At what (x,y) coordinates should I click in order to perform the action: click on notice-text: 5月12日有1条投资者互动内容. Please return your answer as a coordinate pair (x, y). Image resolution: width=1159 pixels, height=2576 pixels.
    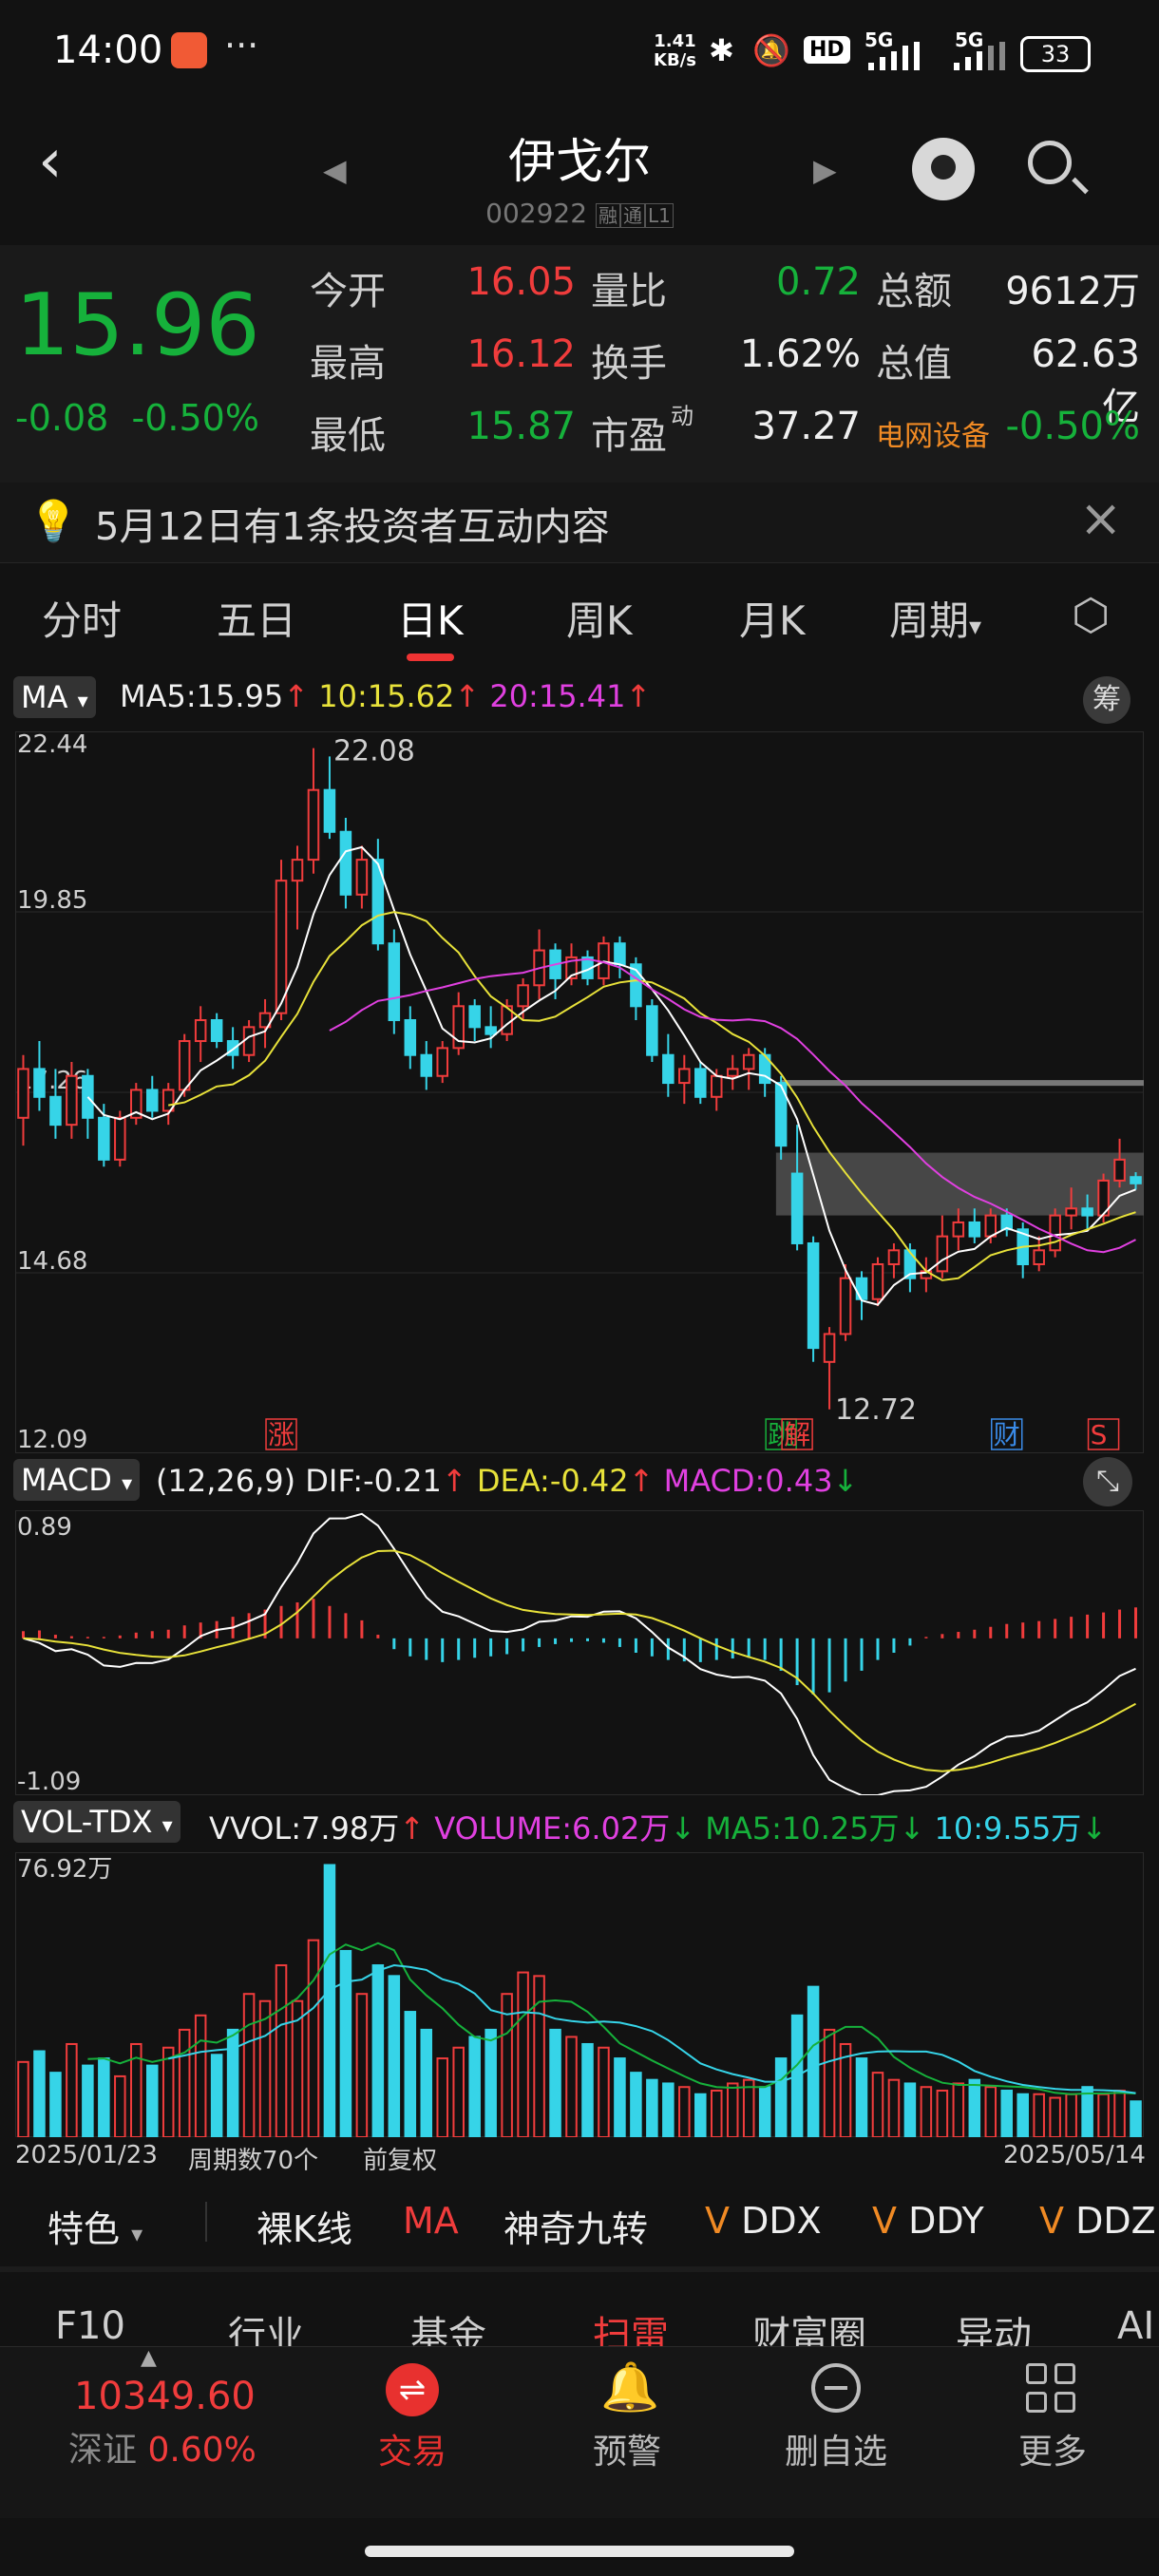
    Looking at the image, I should click on (352, 527).